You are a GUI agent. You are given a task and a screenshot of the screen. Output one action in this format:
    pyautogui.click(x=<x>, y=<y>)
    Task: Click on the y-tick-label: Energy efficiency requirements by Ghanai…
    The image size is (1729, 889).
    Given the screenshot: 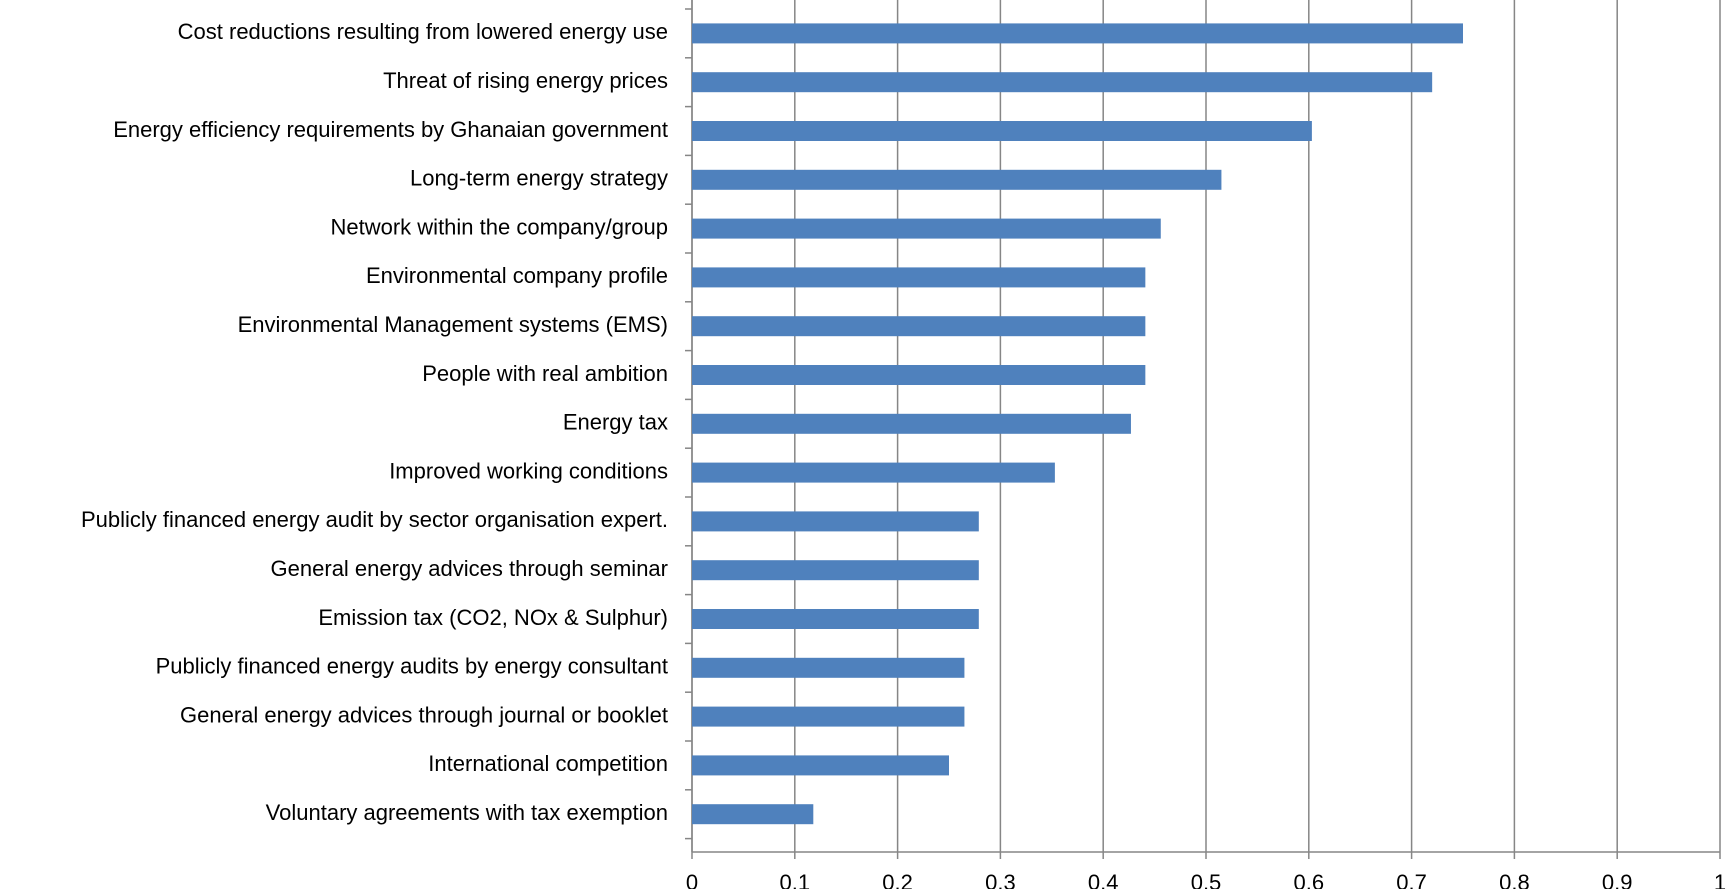 What is the action you would take?
    pyautogui.click(x=390, y=129)
    